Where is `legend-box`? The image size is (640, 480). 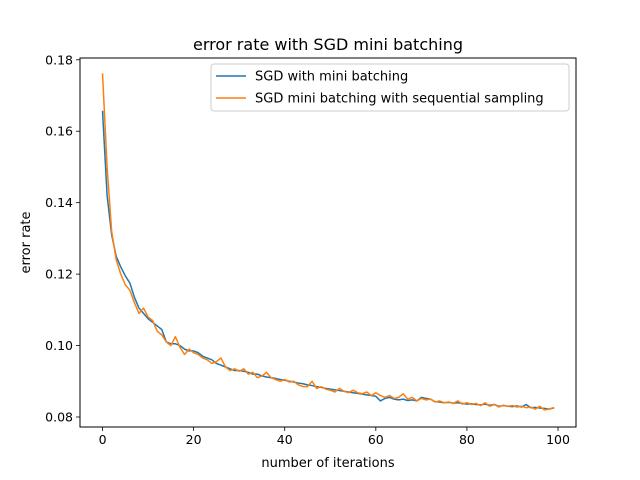 legend-box is located at coordinates (390, 87).